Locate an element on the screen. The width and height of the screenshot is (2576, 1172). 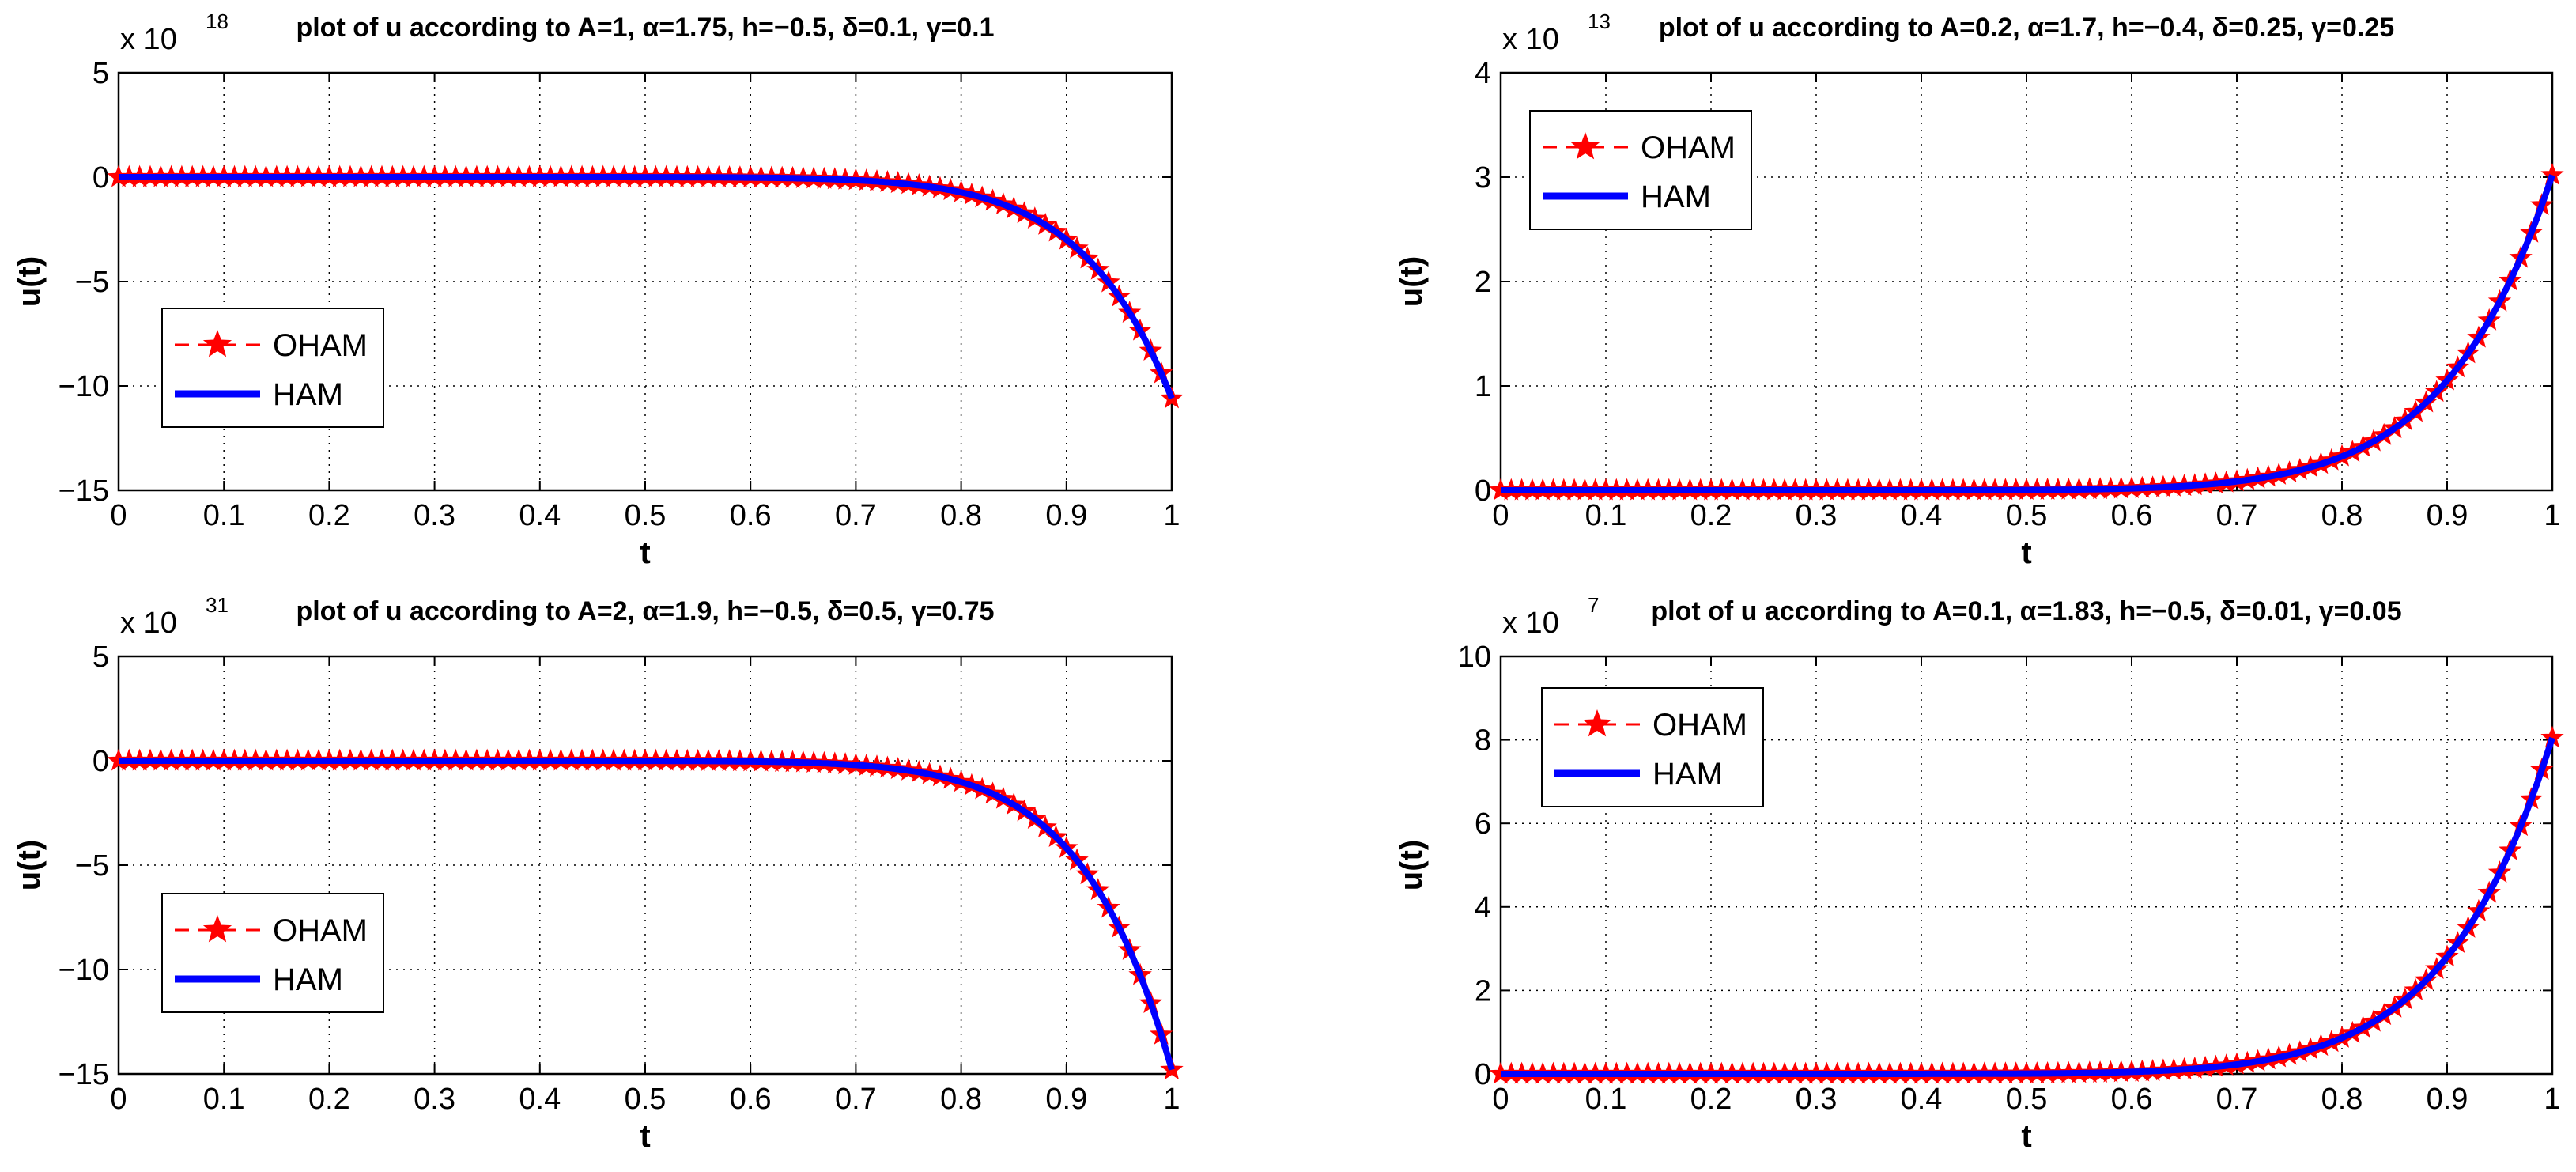
axis-multiplier-exponent: 7 is located at coordinates (1593, 605).